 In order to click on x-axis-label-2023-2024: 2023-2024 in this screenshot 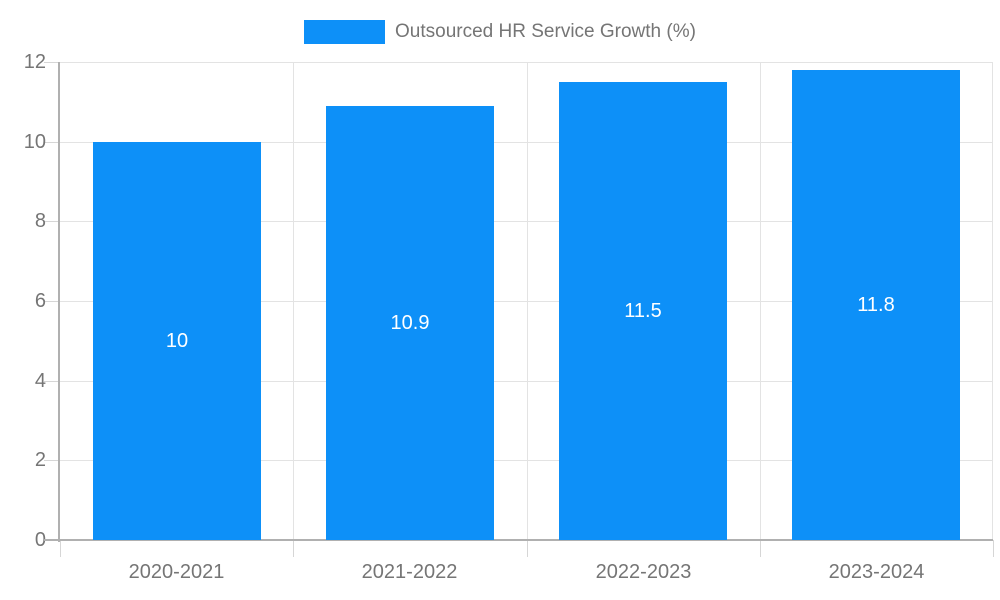, I will do `click(876, 572)`.